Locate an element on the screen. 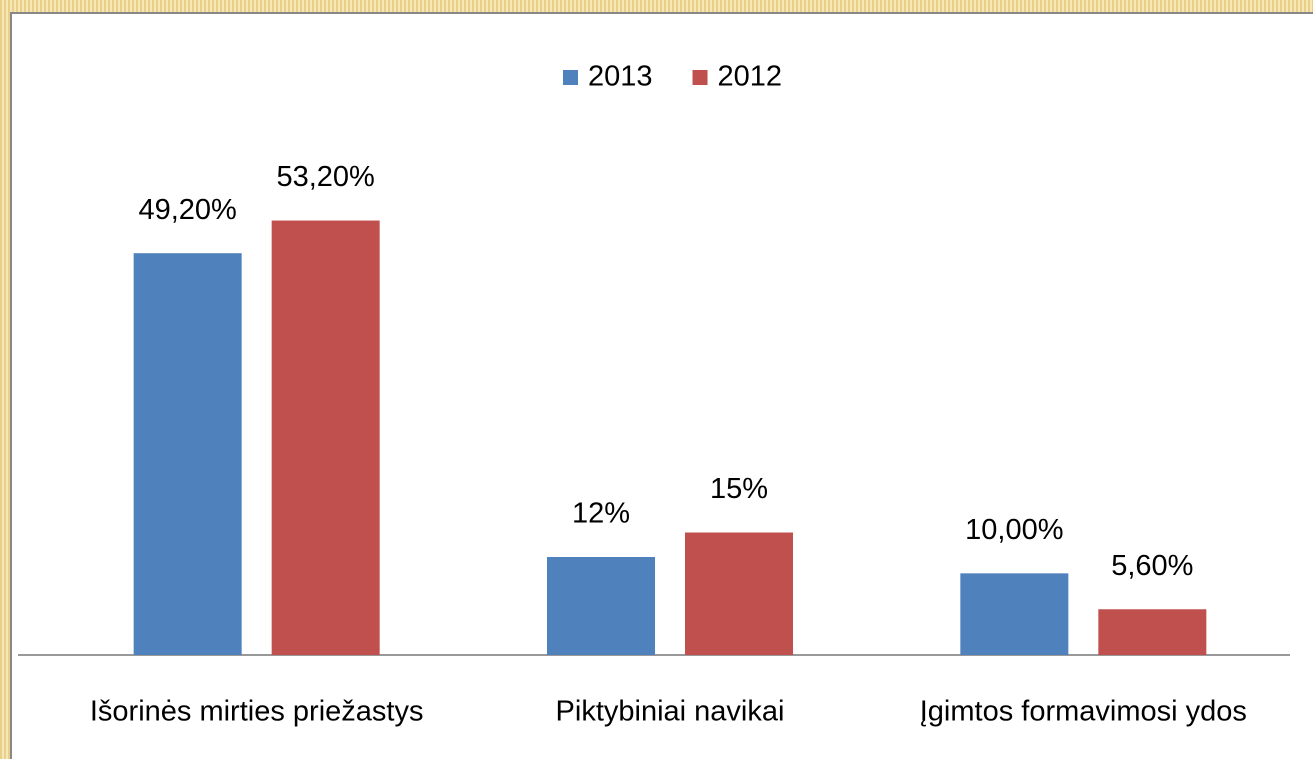 Image resolution: width=1313 pixels, height=759 pixels. data-label: 15% is located at coordinates (739, 489).